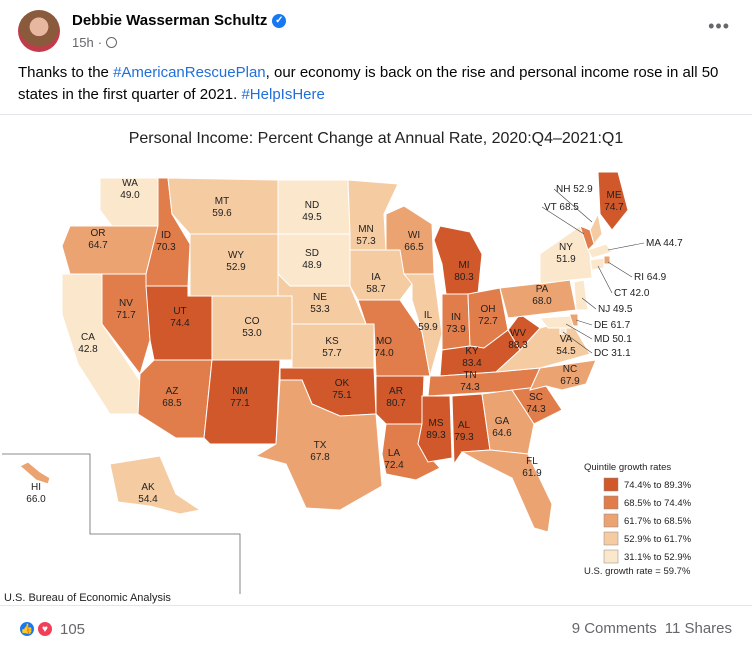 This screenshot has height=651, width=752. What do you see at coordinates (130, 195) in the screenshot?
I see `state-value-label: 49.0` at bounding box center [130, 195].